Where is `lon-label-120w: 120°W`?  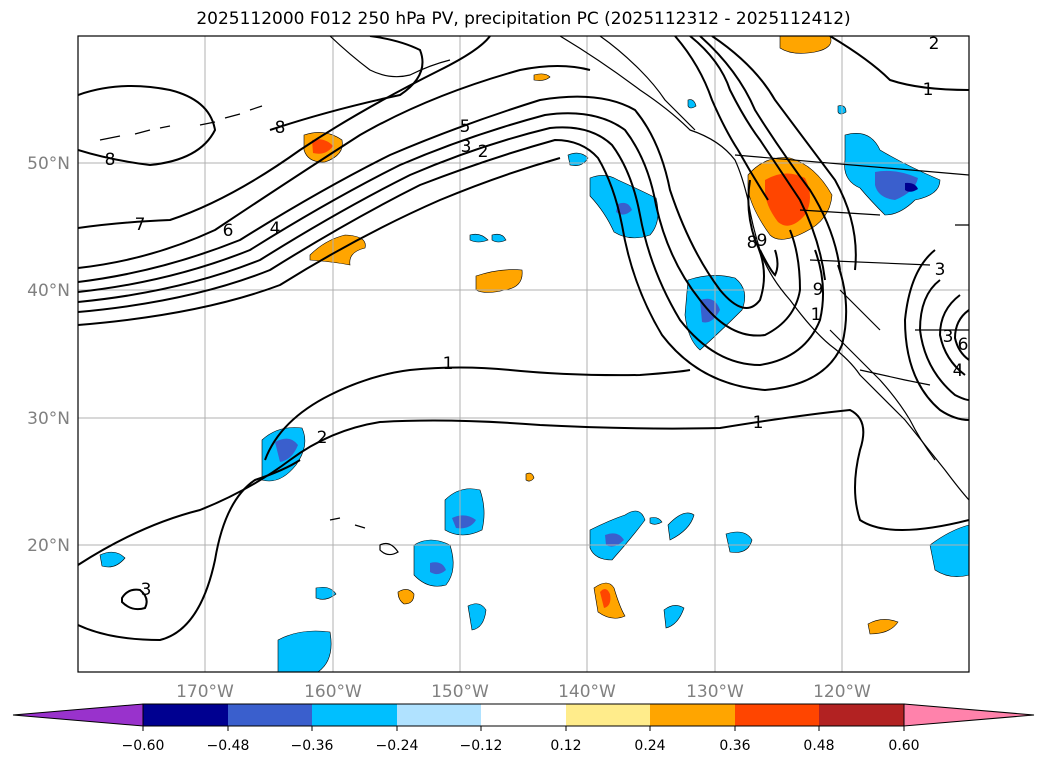
lon-label-120w: 120°W is located at coordinates (842, 692).